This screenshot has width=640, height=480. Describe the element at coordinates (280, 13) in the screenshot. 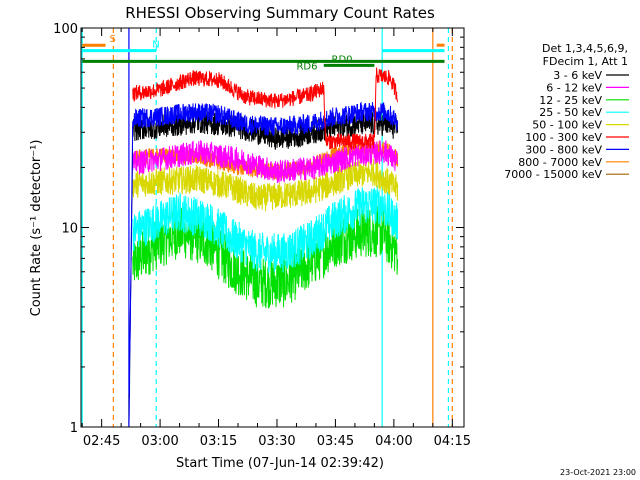

I see `chart-title: RHESSI Observing Summary Count Rates` at that location.